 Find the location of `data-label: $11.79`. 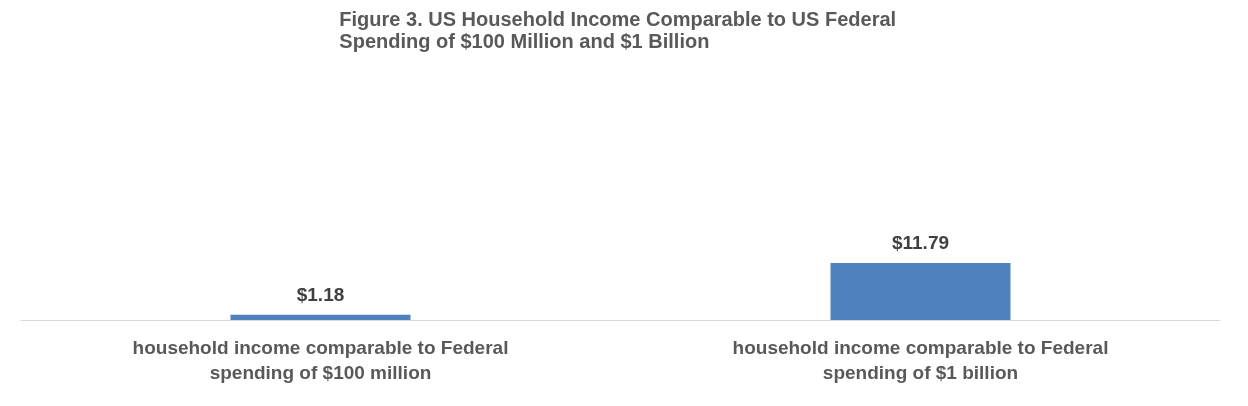

data-label: $11.79 is located at coordinates (920, 243).